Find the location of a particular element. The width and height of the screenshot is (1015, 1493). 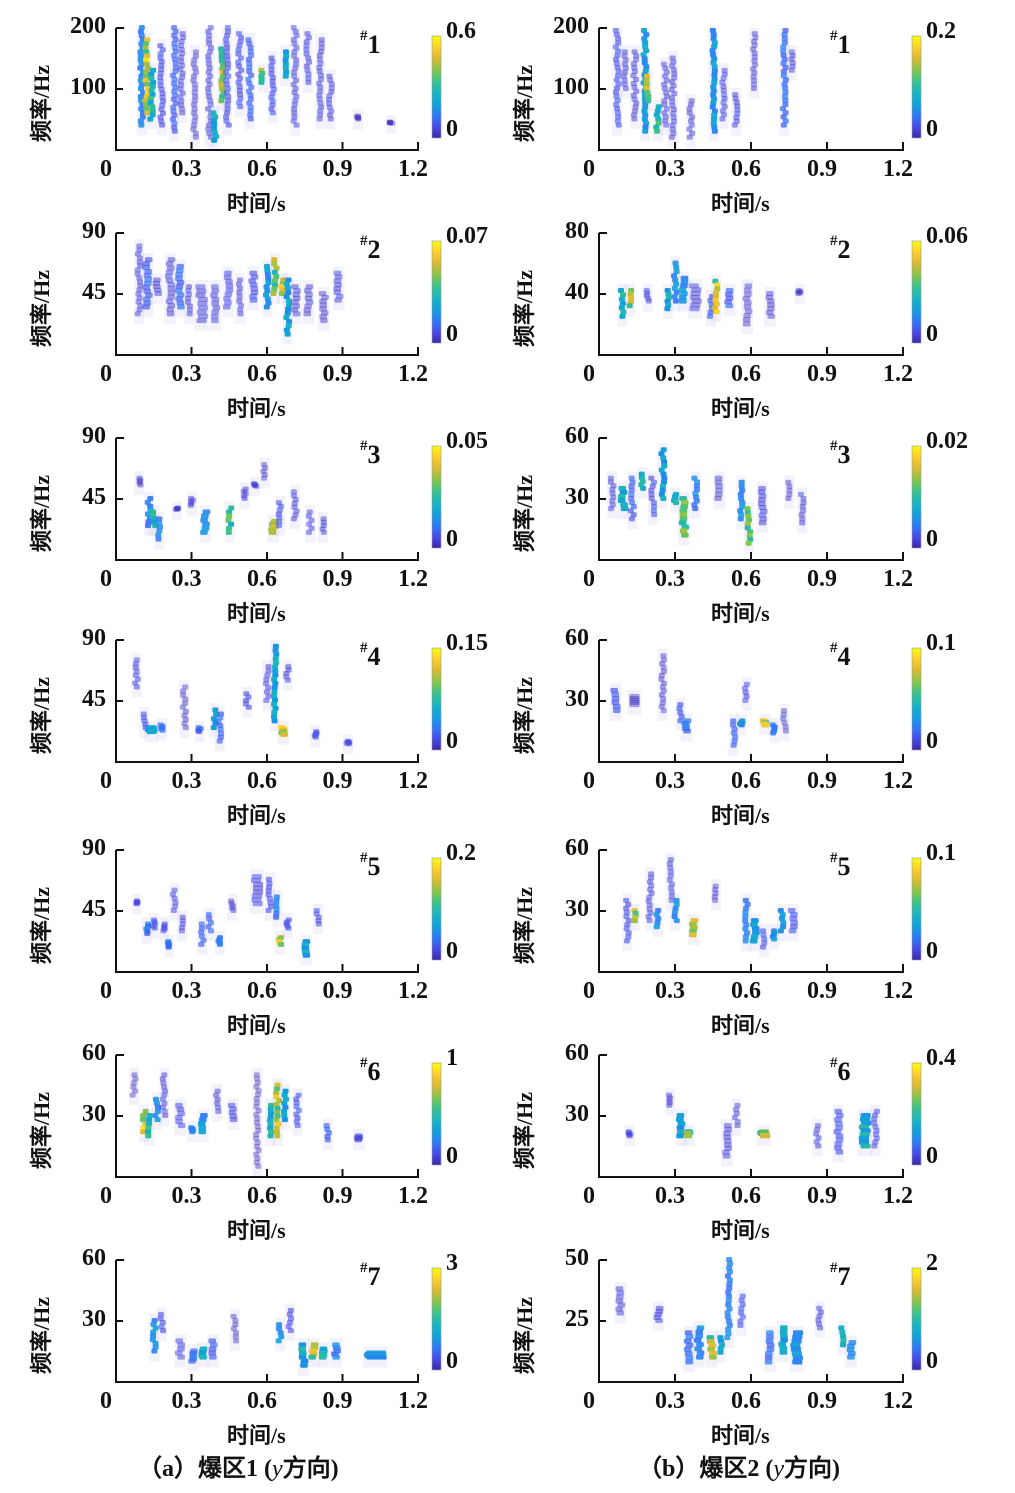

spectrogram-panel-a-2: 45 90 0 0.3 0.6 0.9 1.2 时间/s 频率/Hz #2 0.07 0 is located at coordinates (250, 313).